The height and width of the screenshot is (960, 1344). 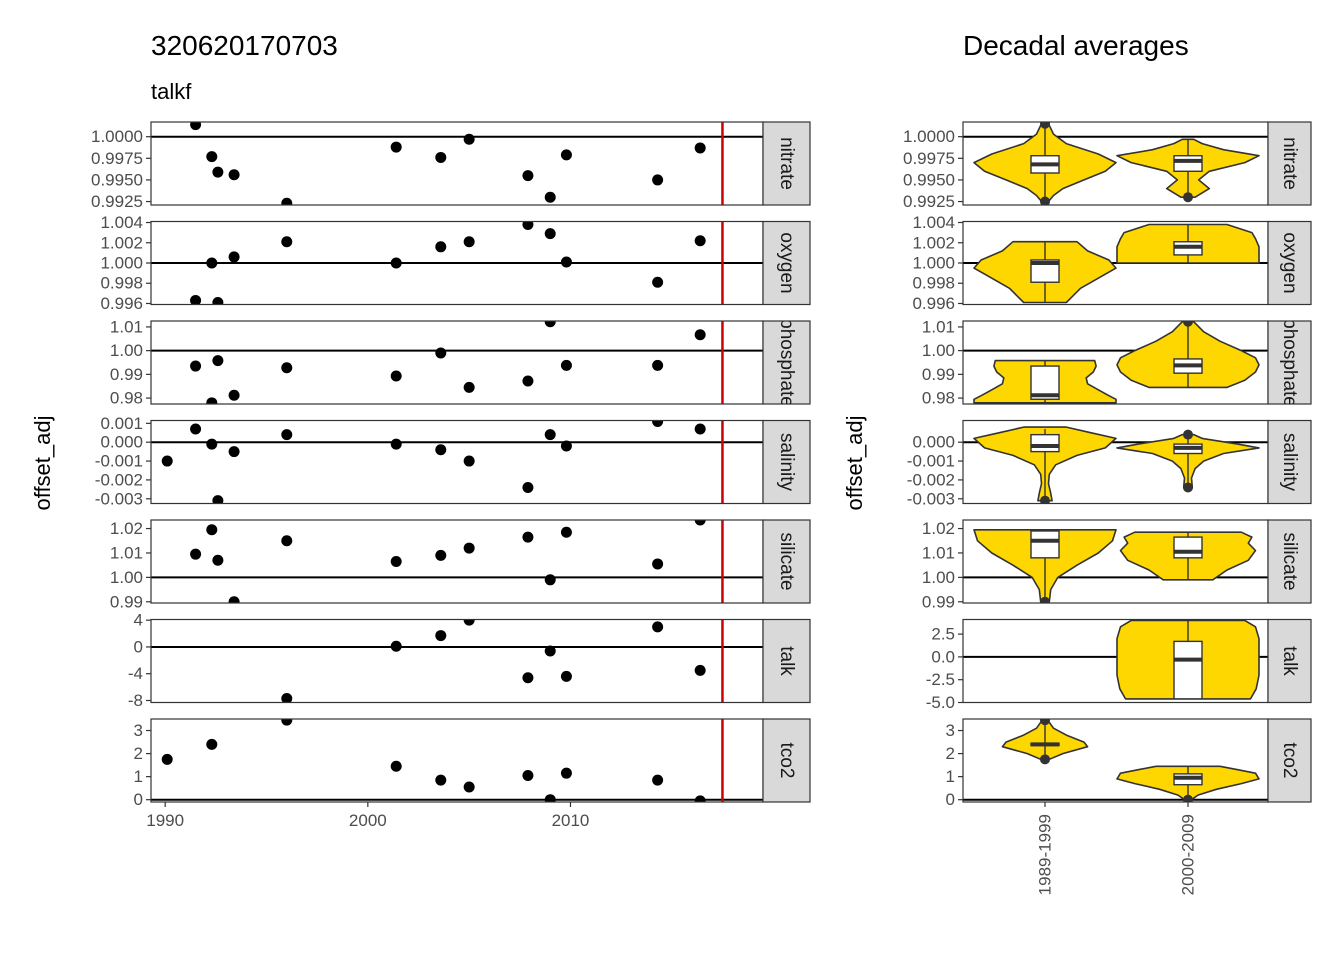 What do you see at coordinates (121, 423) in the screenshot?
I see `y-tick-label: 0.001` at bounding box center [121, 423].